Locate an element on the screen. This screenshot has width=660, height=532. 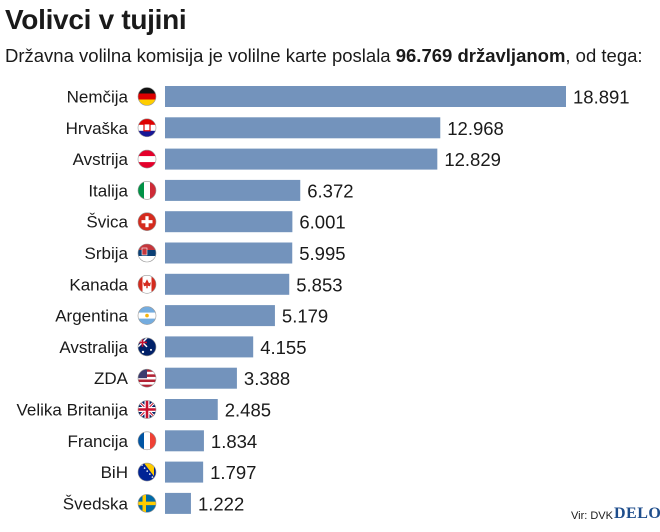
uk-flag-icon is located at coordinates (147, 409).